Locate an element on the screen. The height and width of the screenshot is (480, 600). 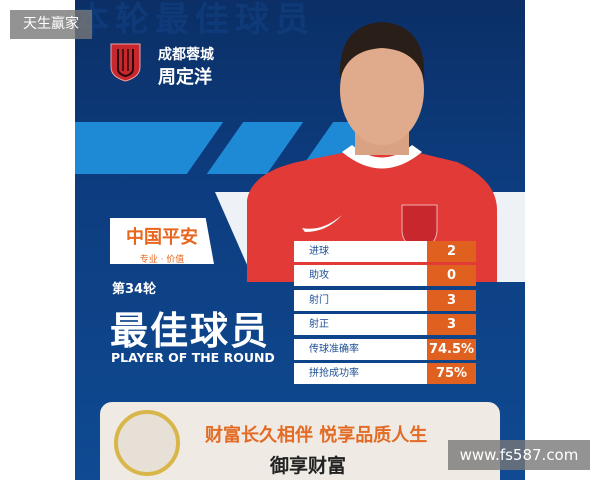
stats-table: 进球 2 助攻 0 射门 3 射正 3 传球准确率 74.5% 拼抢成功率 75% is located at coordinates (385, 314).